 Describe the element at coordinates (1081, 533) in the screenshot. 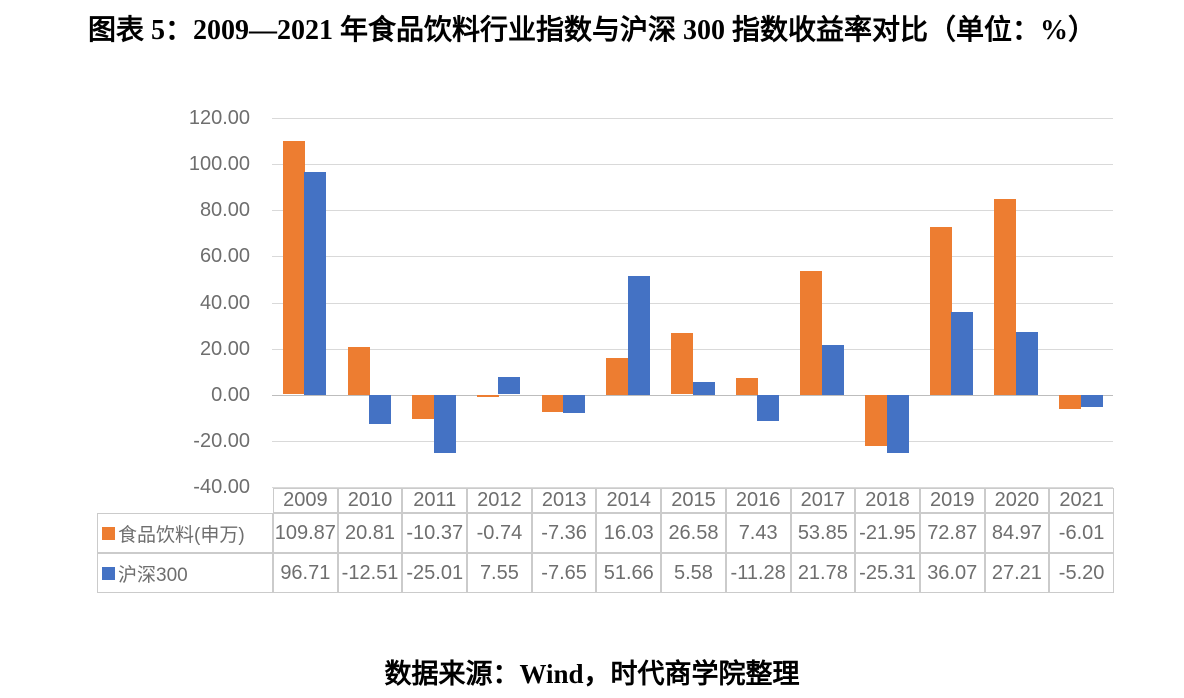

I see `value-cell: -6.01` at that location.